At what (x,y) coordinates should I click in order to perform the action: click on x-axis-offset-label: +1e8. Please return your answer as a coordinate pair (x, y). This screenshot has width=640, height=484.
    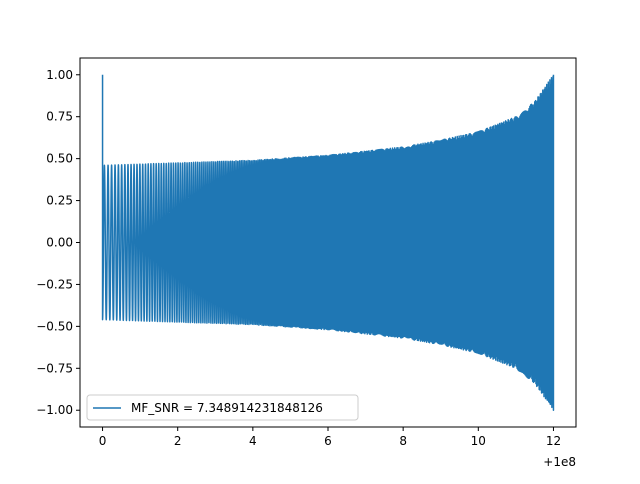
    Looking at the image, I should click on (559, 462).